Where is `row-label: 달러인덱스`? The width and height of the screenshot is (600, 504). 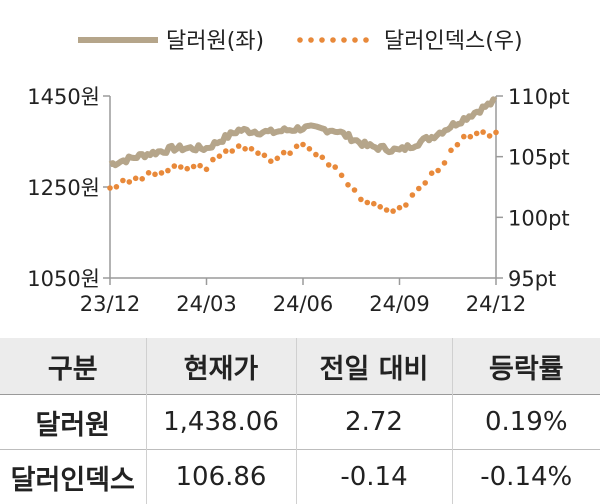
row-label: 달러인덱스 is located at coordinates (73, 476).